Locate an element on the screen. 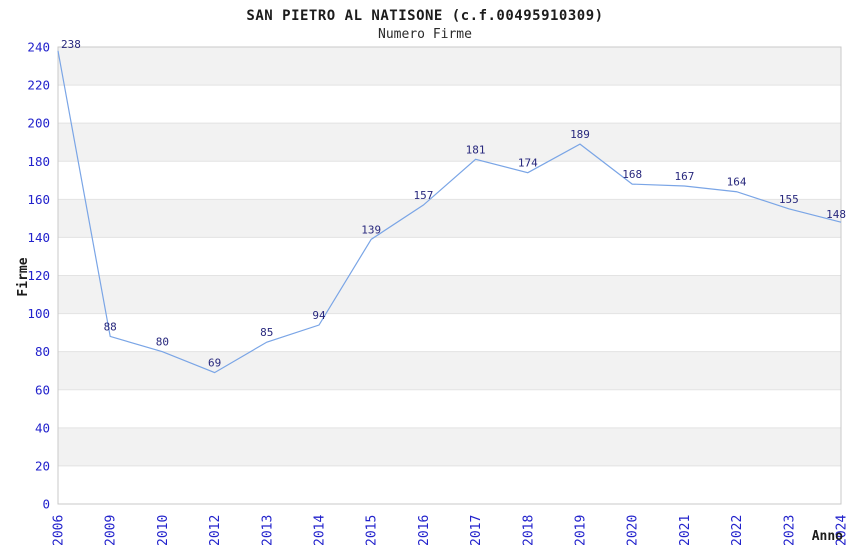 The image size is (850, 550). x-tick-label: 2018 is located at coordinates (528, 530).